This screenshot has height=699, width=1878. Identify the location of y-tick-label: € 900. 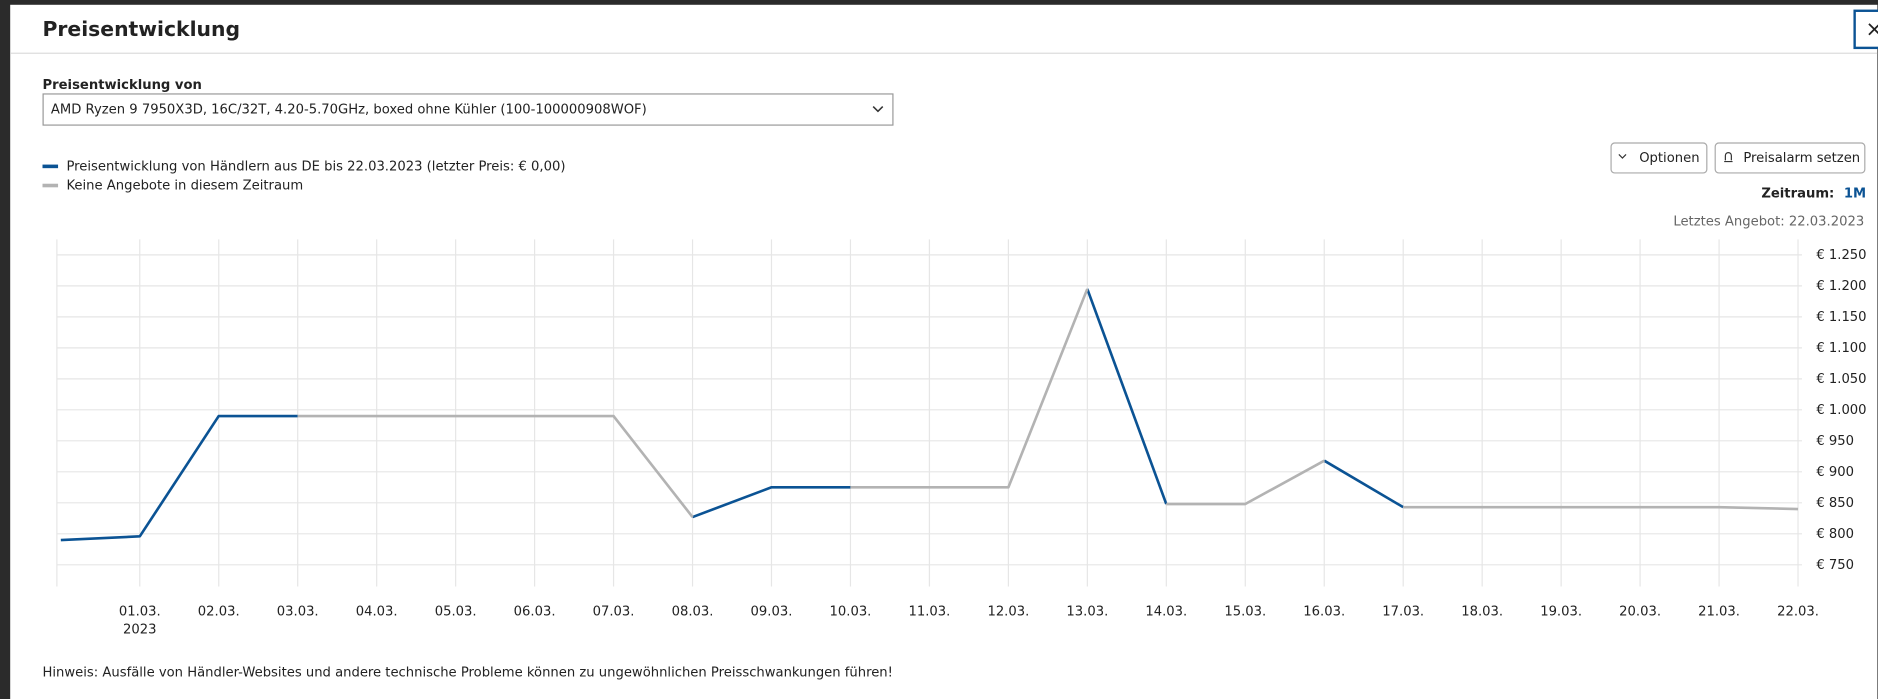
(1835, 472).